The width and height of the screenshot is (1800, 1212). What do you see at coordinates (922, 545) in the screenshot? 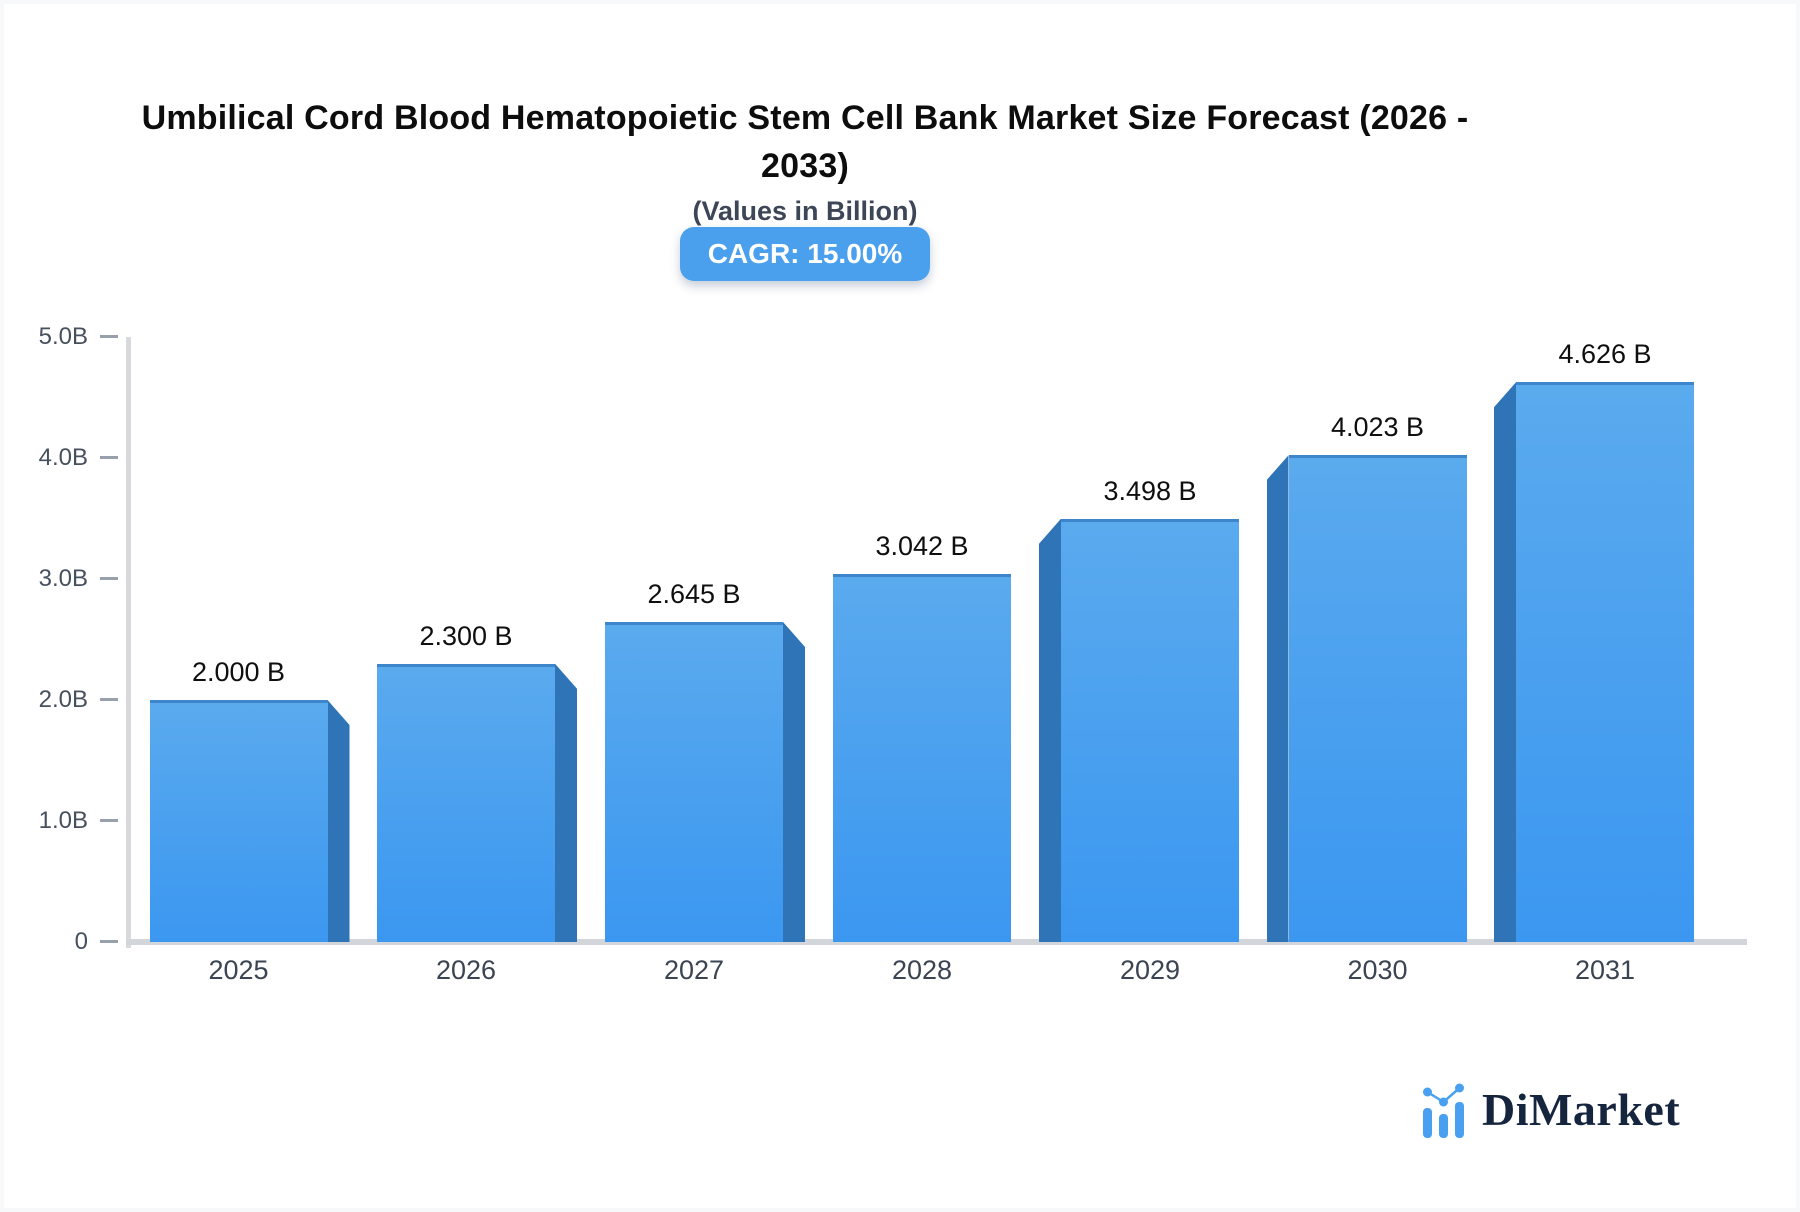
I see `bar-value-label: 3.042 B` at bounding box center [922, 545].